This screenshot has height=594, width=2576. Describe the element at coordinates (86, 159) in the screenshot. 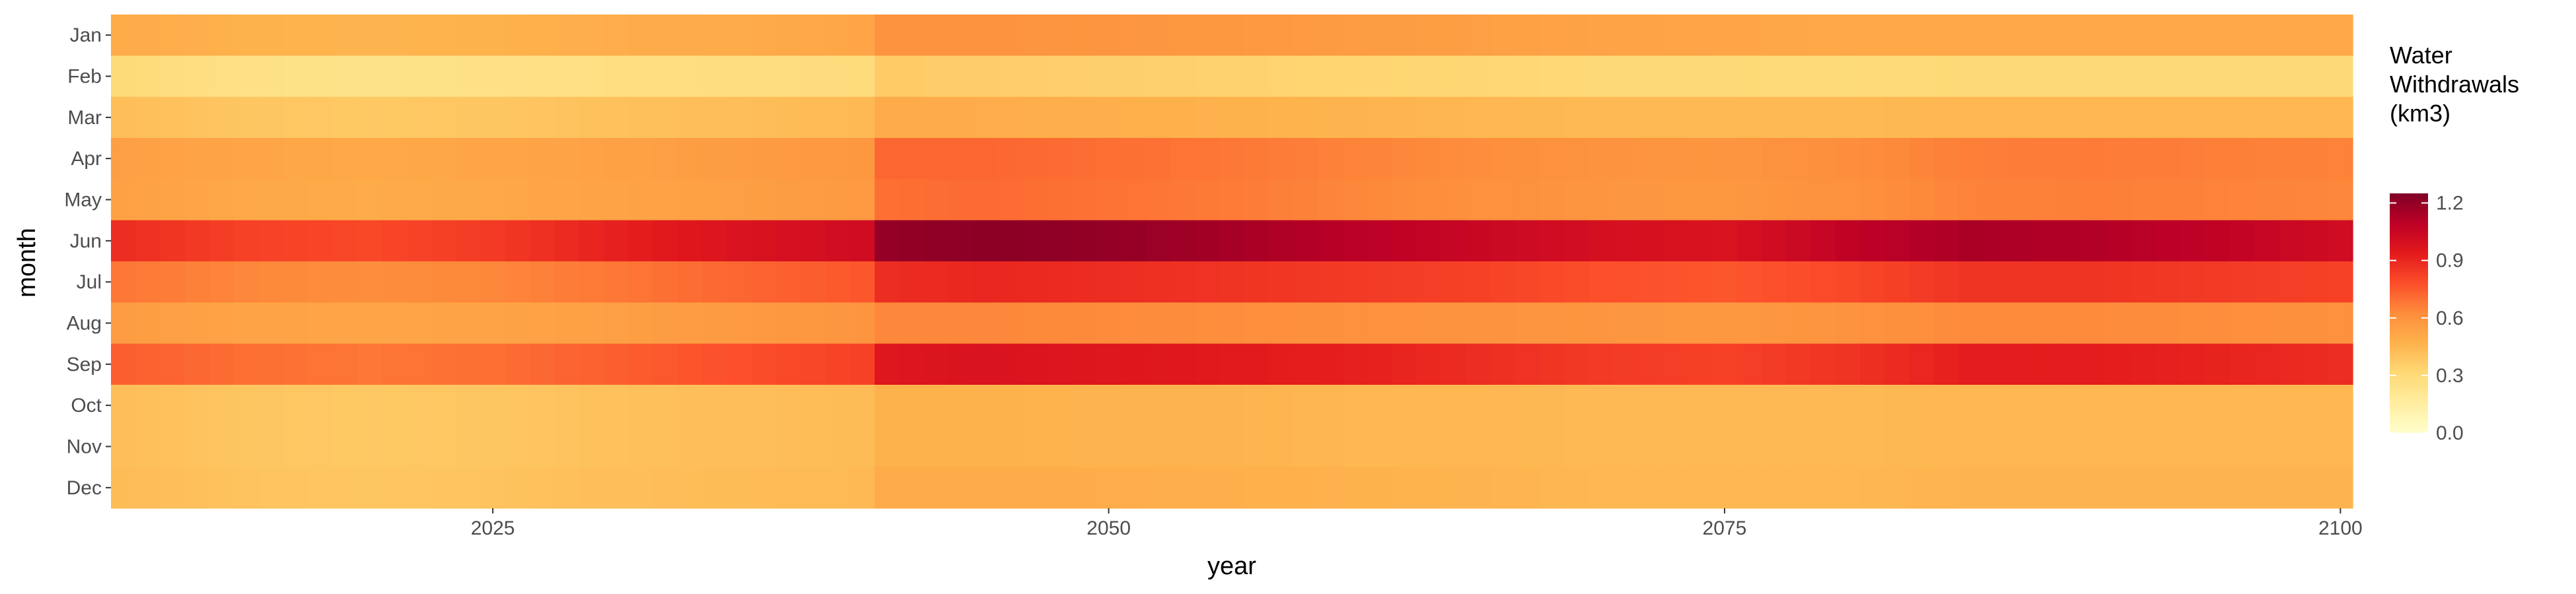

I see `y-tick-label: Apr` at that location.